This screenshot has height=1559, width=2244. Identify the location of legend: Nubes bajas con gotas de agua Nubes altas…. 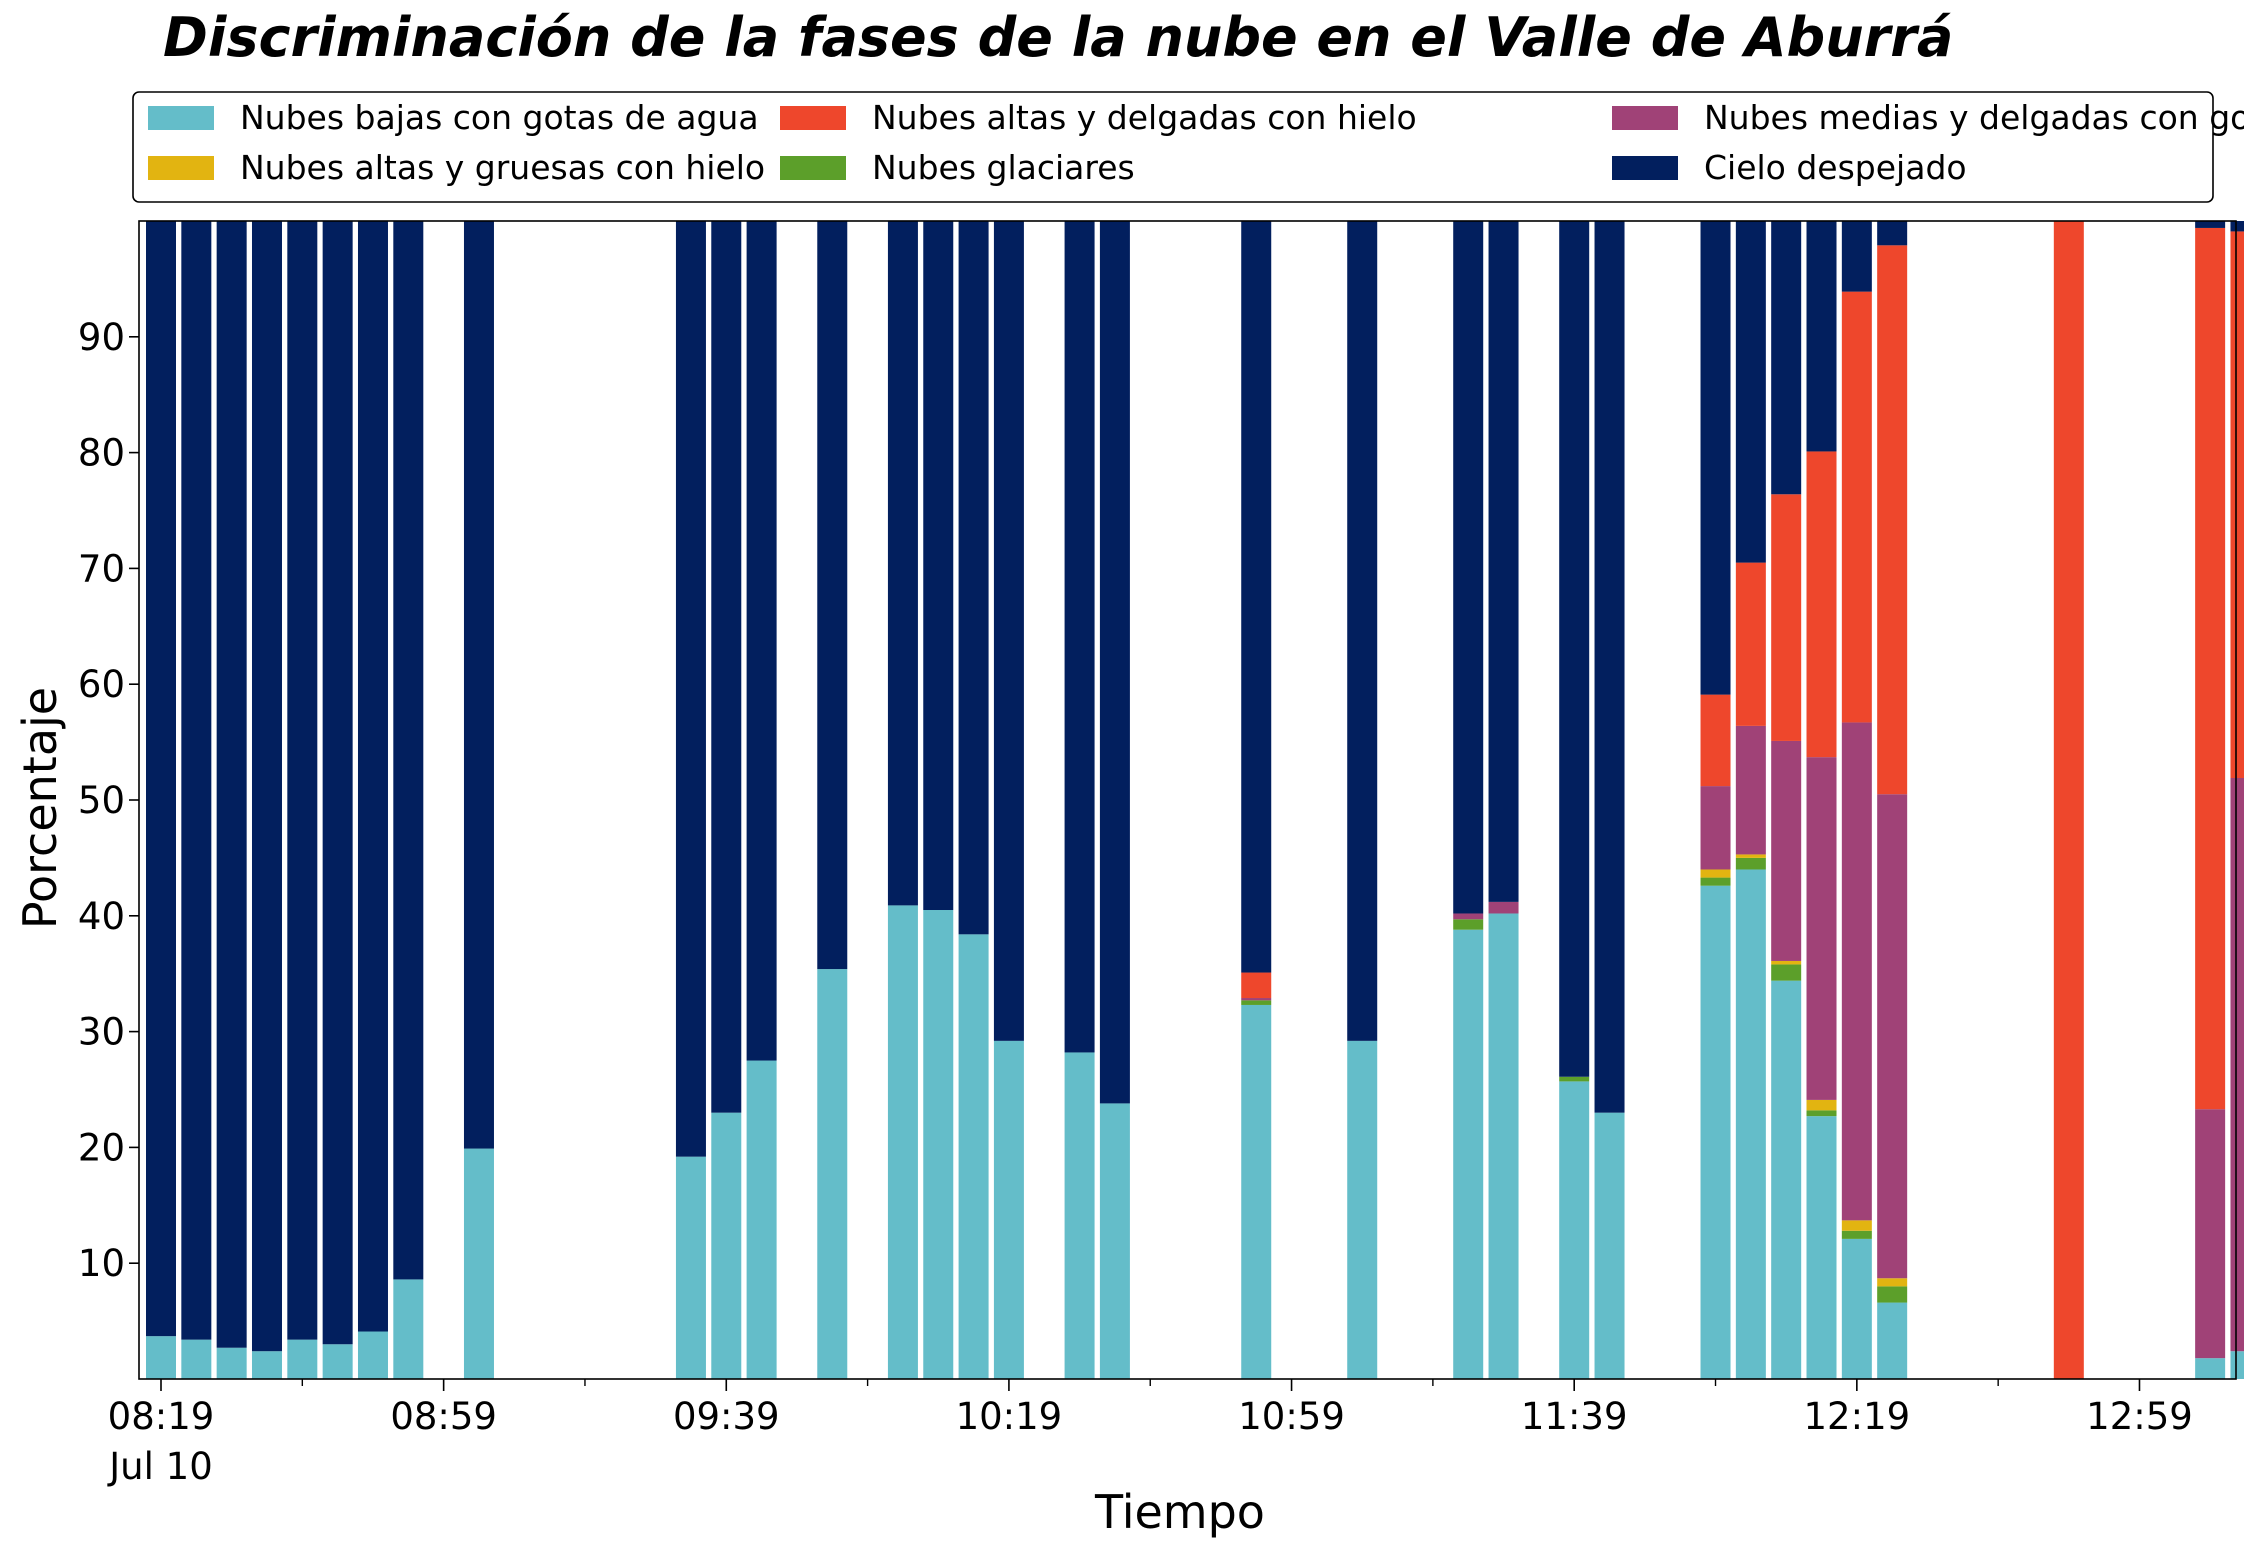
(1188, 147).